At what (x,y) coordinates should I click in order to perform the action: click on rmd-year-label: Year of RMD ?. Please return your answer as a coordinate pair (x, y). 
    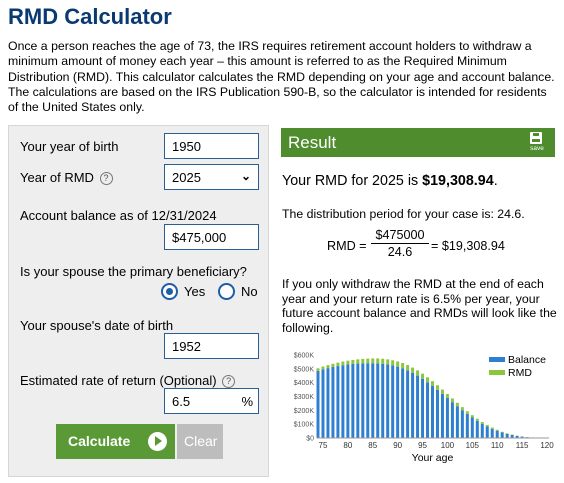
    Looking at the image, I should click on (66, 177).